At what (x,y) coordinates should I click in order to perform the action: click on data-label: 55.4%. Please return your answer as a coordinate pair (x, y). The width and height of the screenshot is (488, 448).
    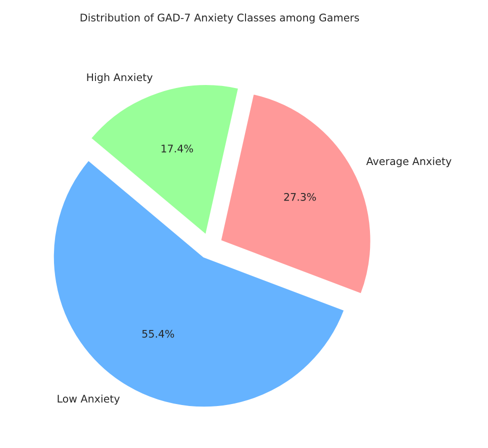
    Looking at the image, I should click on (158, 334).